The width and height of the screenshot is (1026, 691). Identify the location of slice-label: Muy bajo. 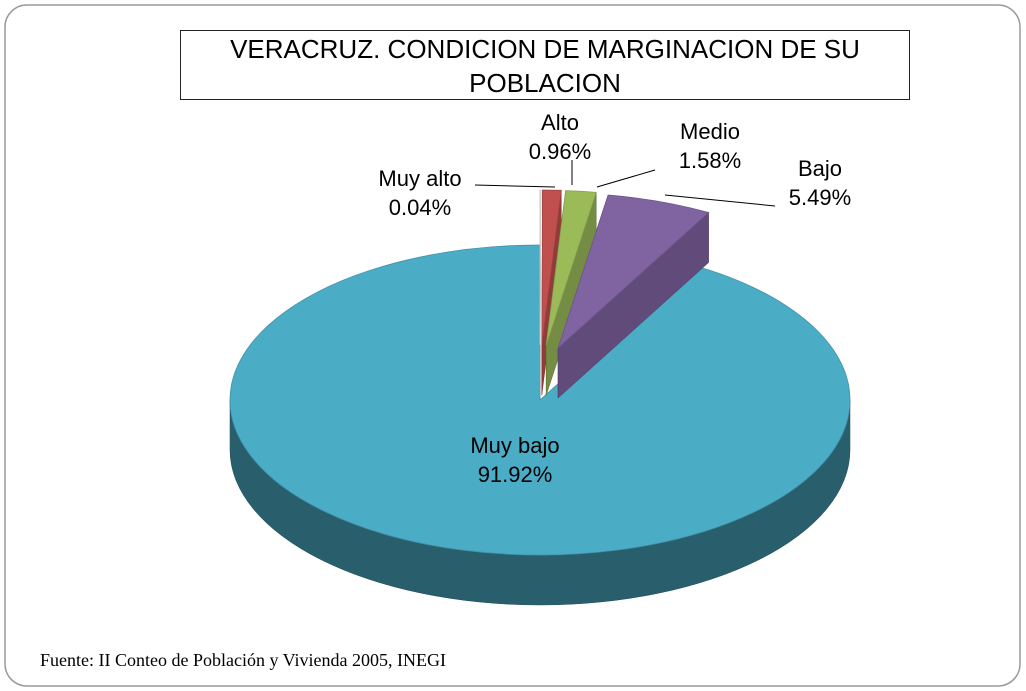
(514, 445).